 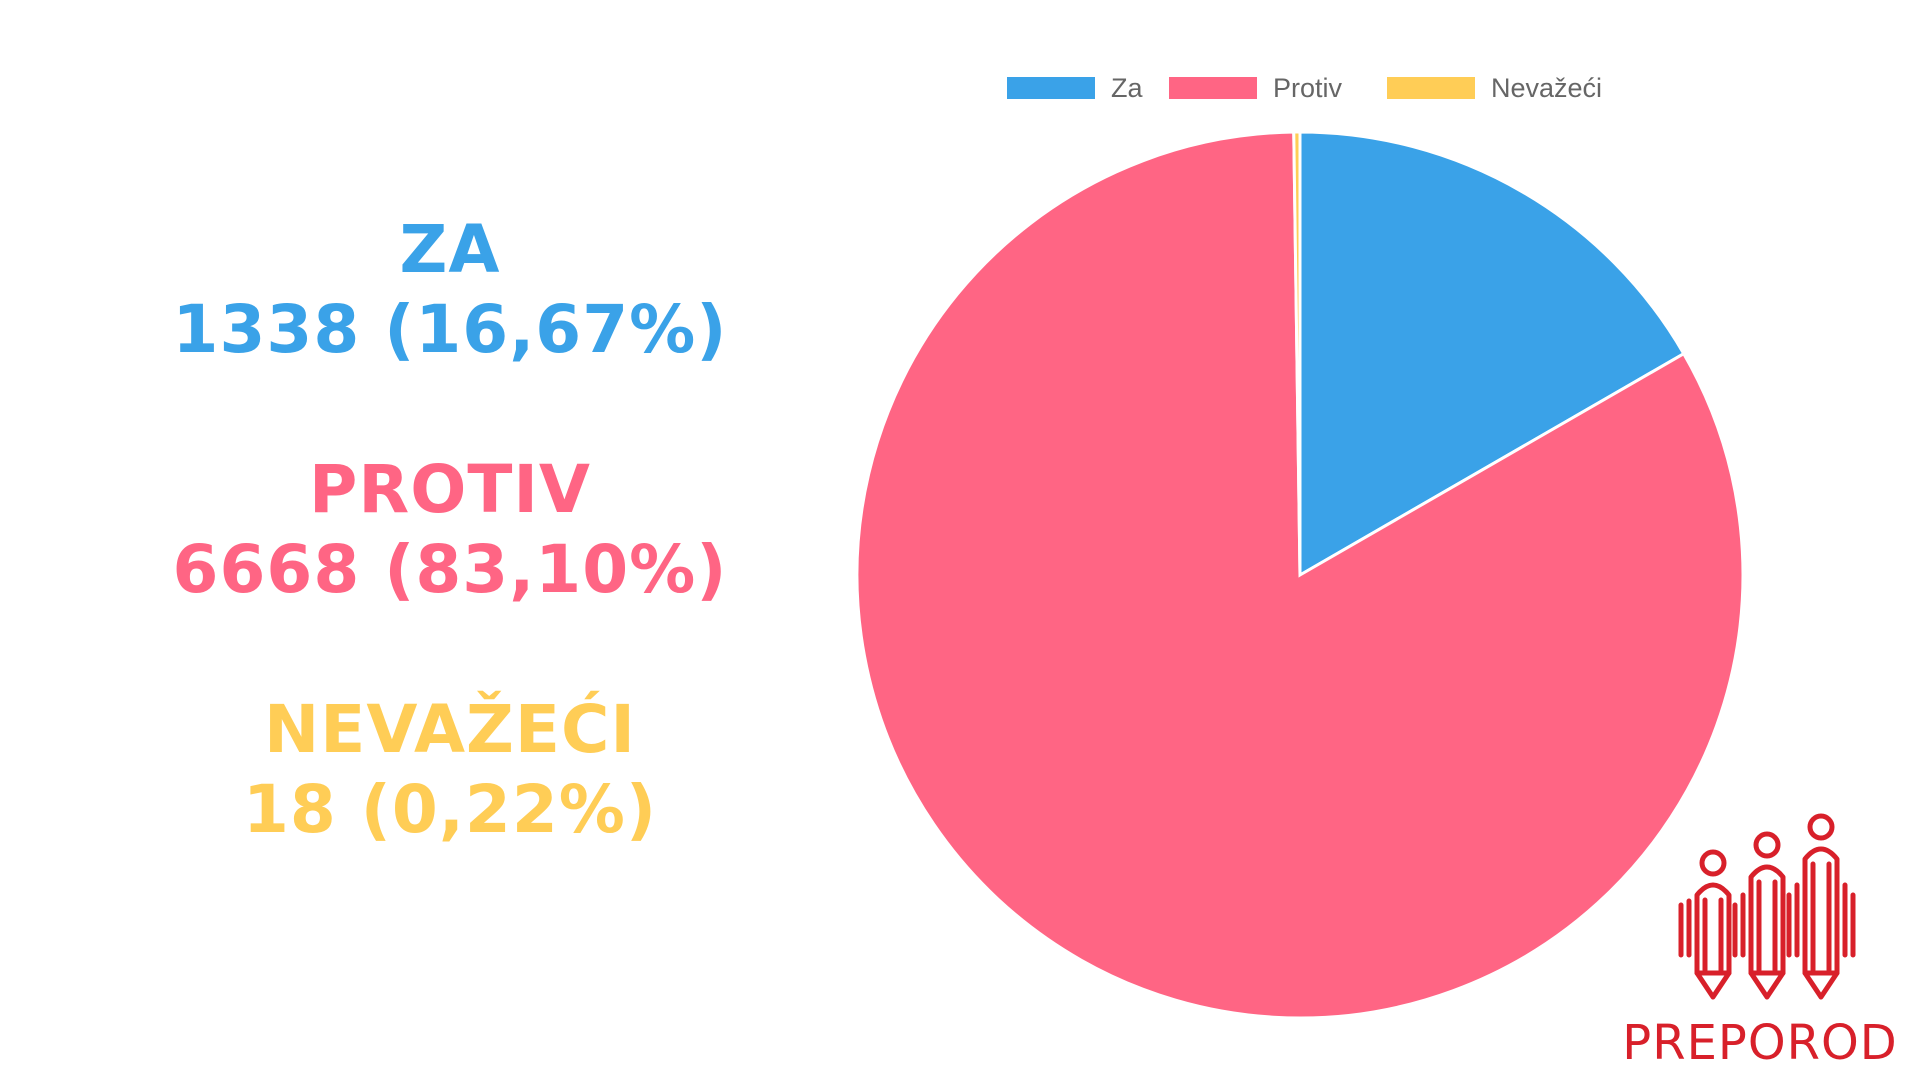 What do you see at coordinates (1546, 88) in the screenshot?
I see `legend-label-2: Nevažeći` at bounding box center [1546, 88].